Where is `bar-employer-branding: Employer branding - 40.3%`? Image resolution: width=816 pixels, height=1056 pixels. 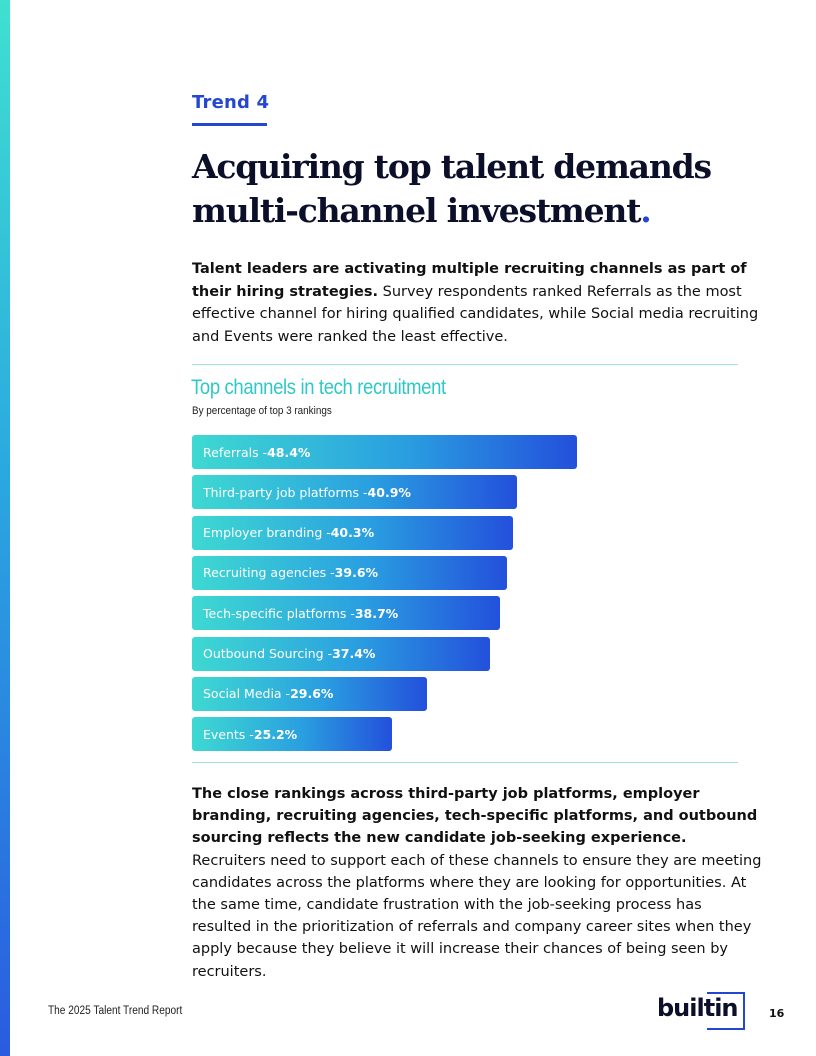 bar-employer-branding: Employer branding - 40.3% is located at coordinates (352, 532).